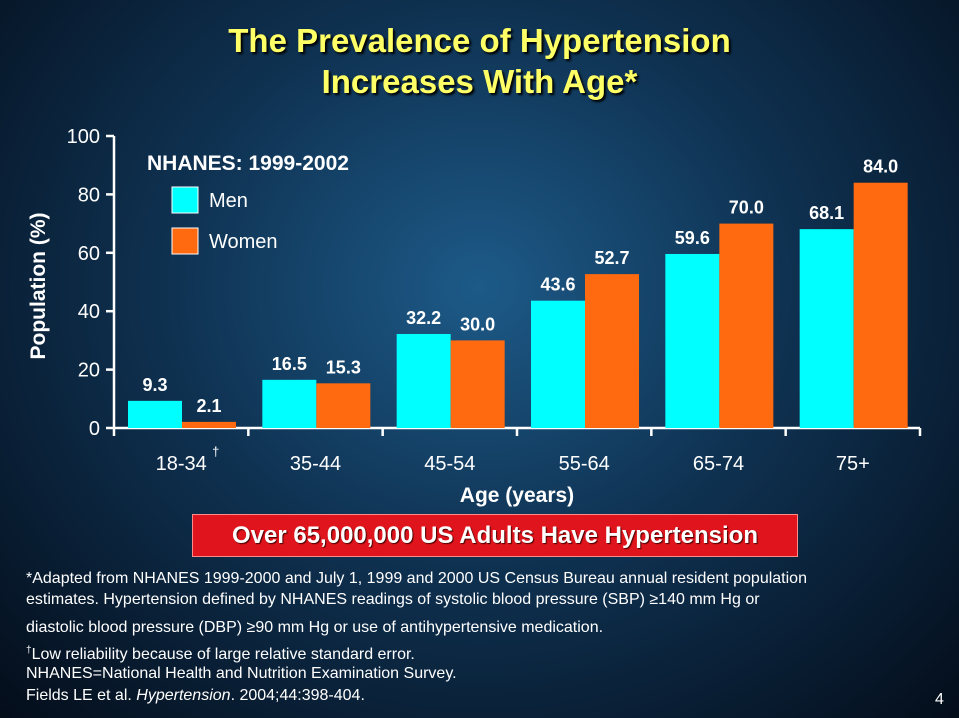  What do you see at coordinates (248, 163) in the screenshot?
I see `chart-subtitle: NHANES: 1999-2002` at bounding box center [248, 163].